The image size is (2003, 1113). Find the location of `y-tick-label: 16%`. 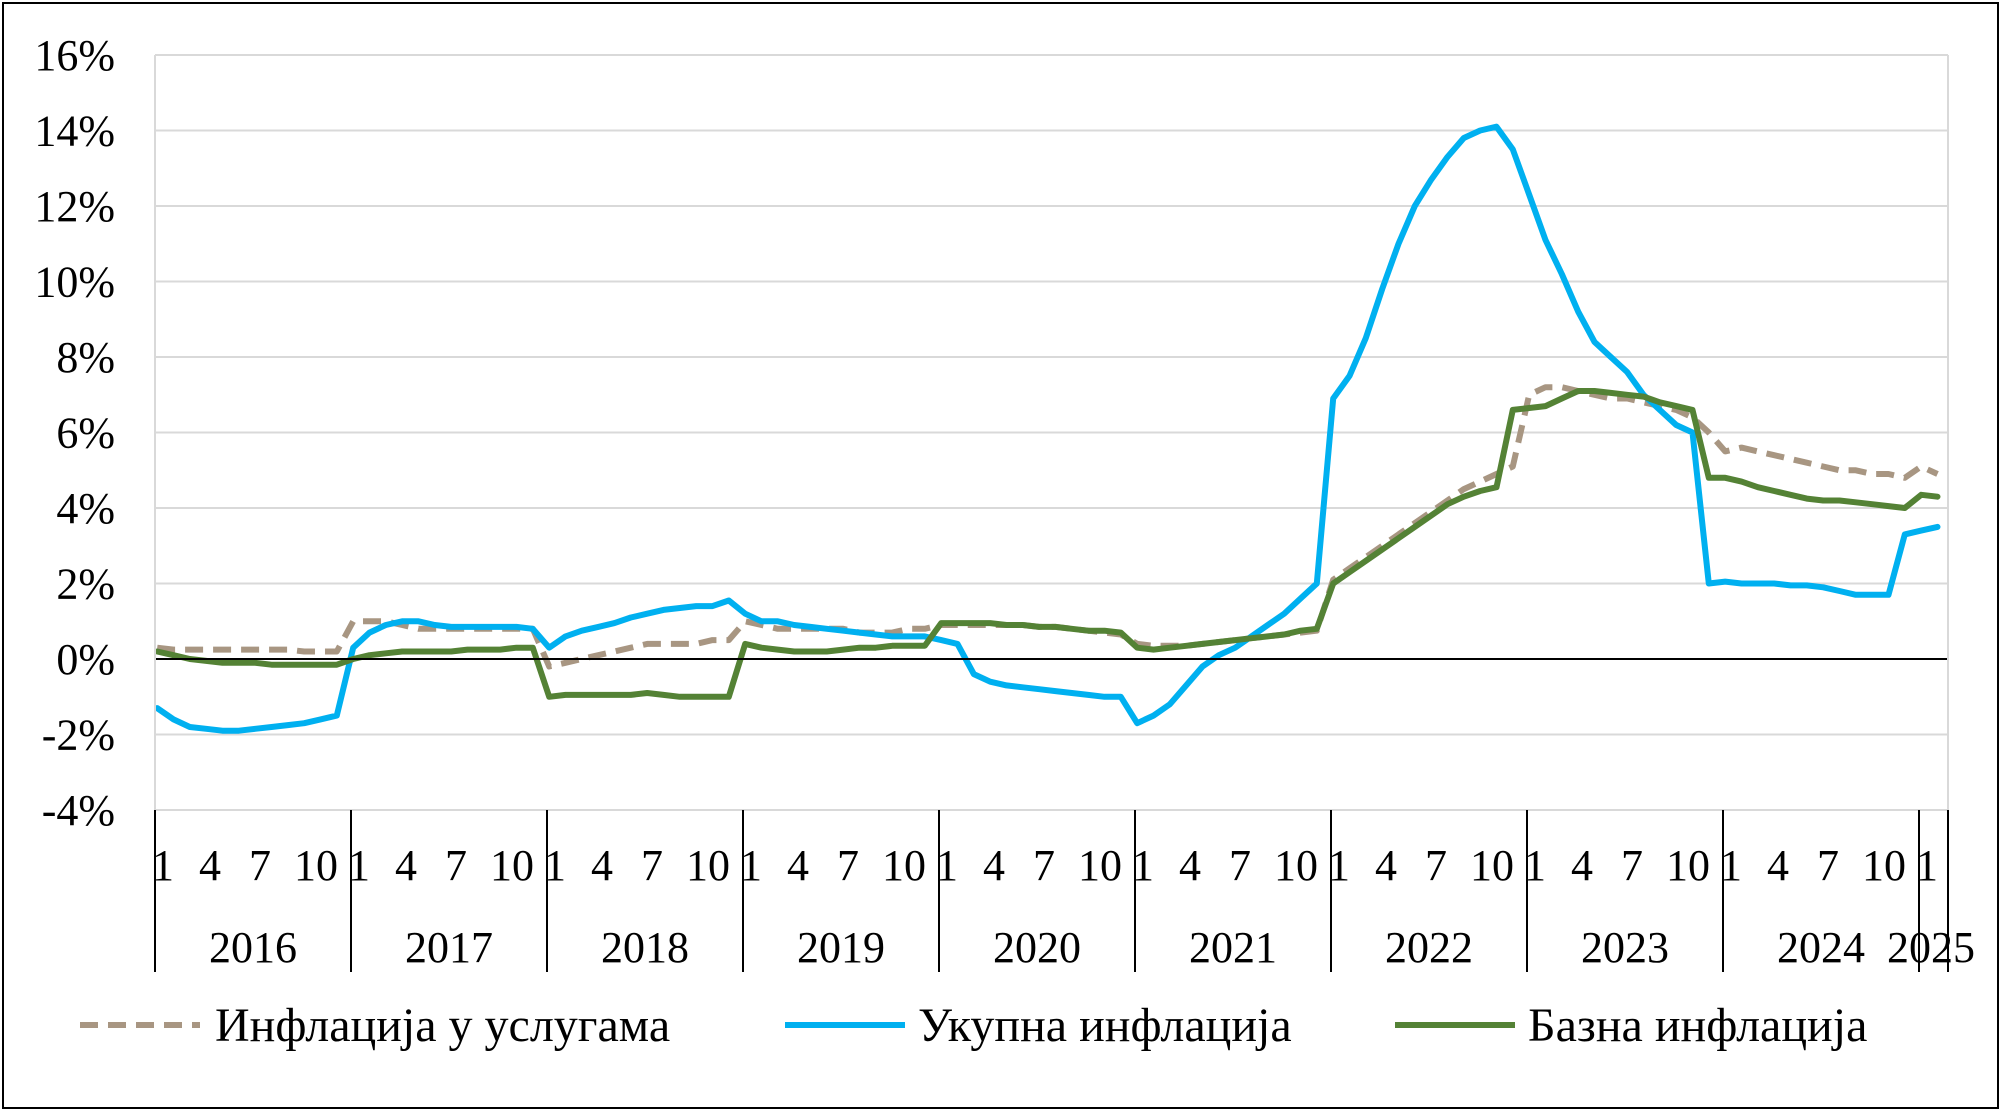

y-tick-label: 16% is located at coordinates (74, 55).